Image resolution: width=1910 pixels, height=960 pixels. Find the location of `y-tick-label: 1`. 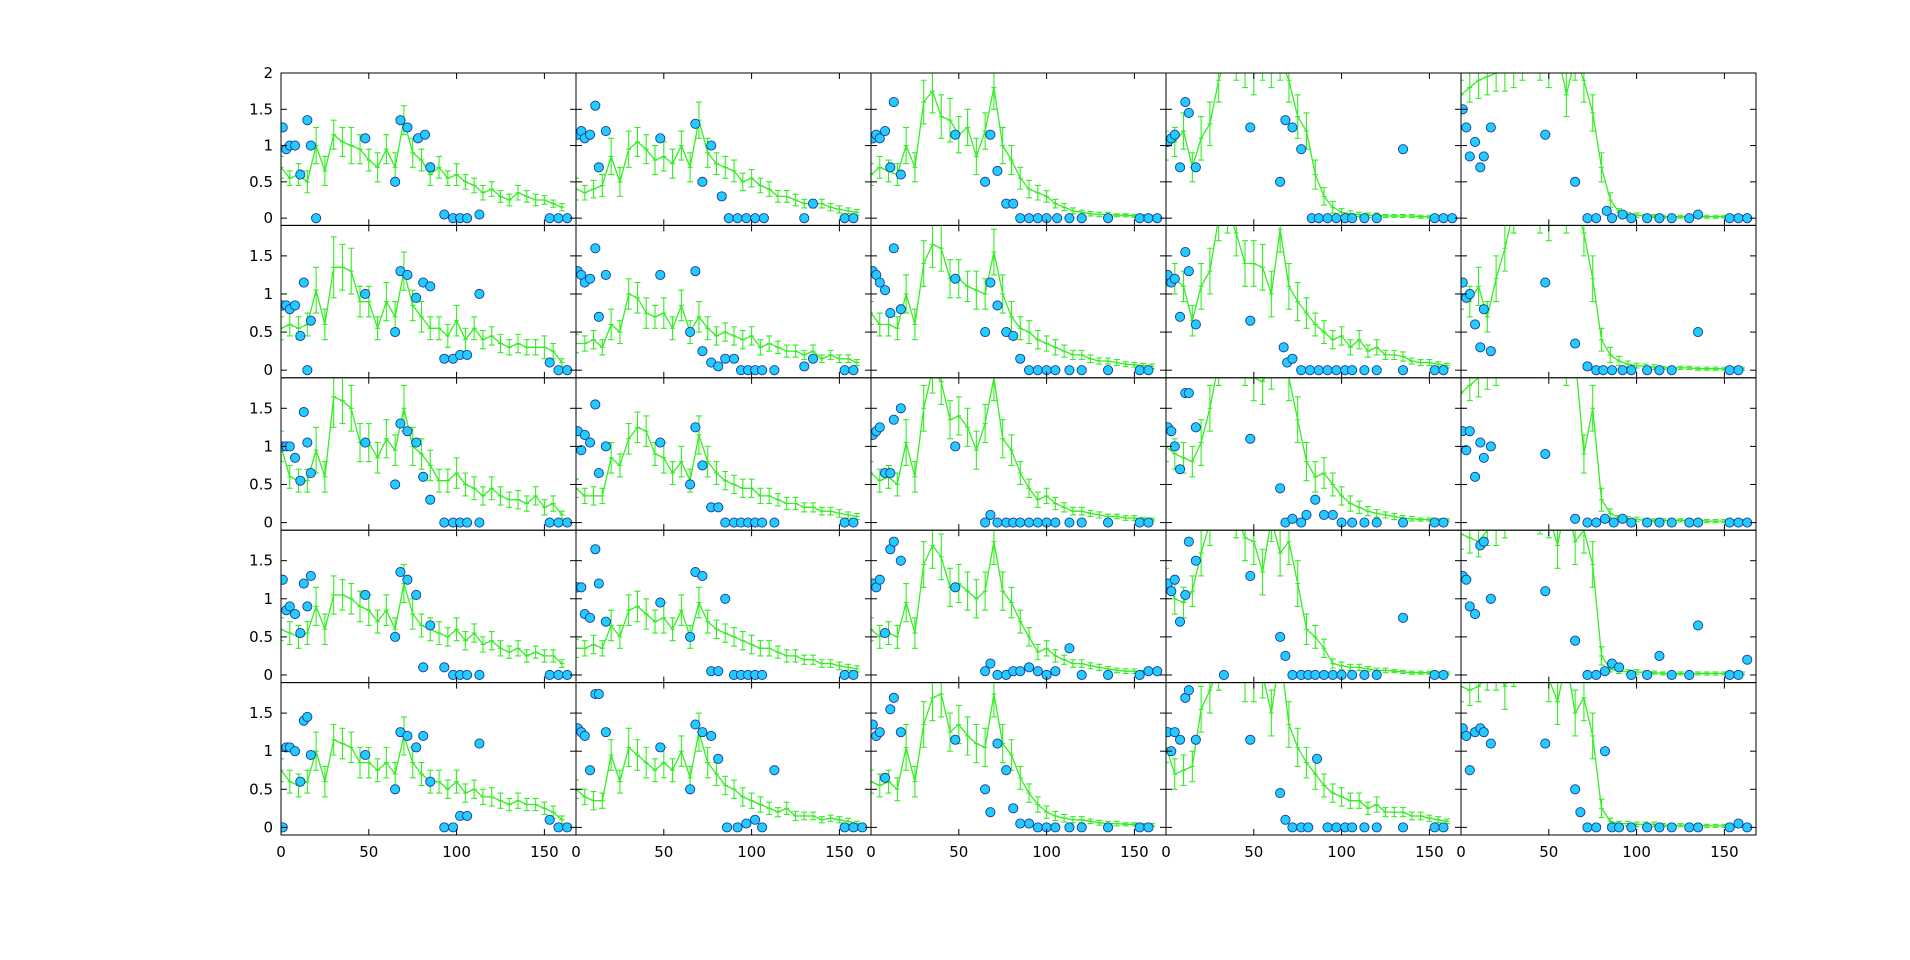

y-tick-label: 1 is located at coordinates (268, 446).